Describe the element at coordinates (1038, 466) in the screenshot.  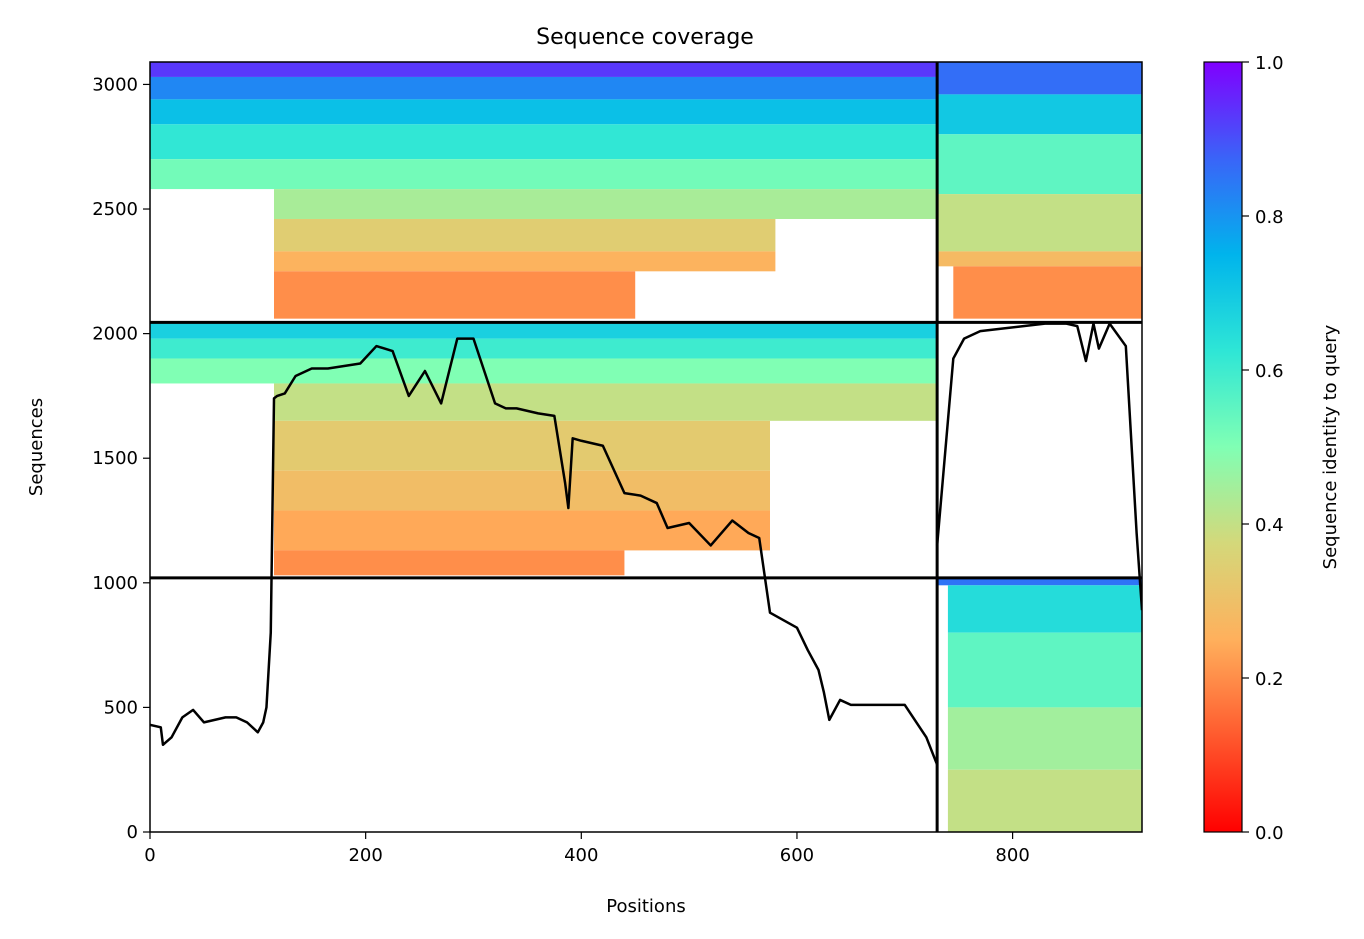
I see `coverage-line` at that location.